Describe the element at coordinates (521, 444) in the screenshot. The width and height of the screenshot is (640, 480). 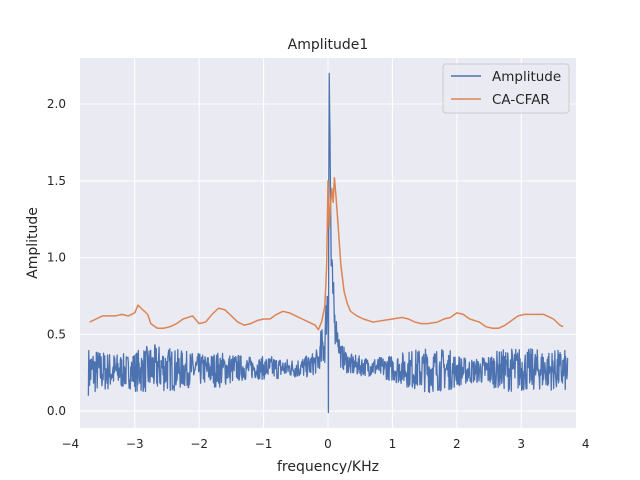
I see `x-tick-label: 3` at that location.